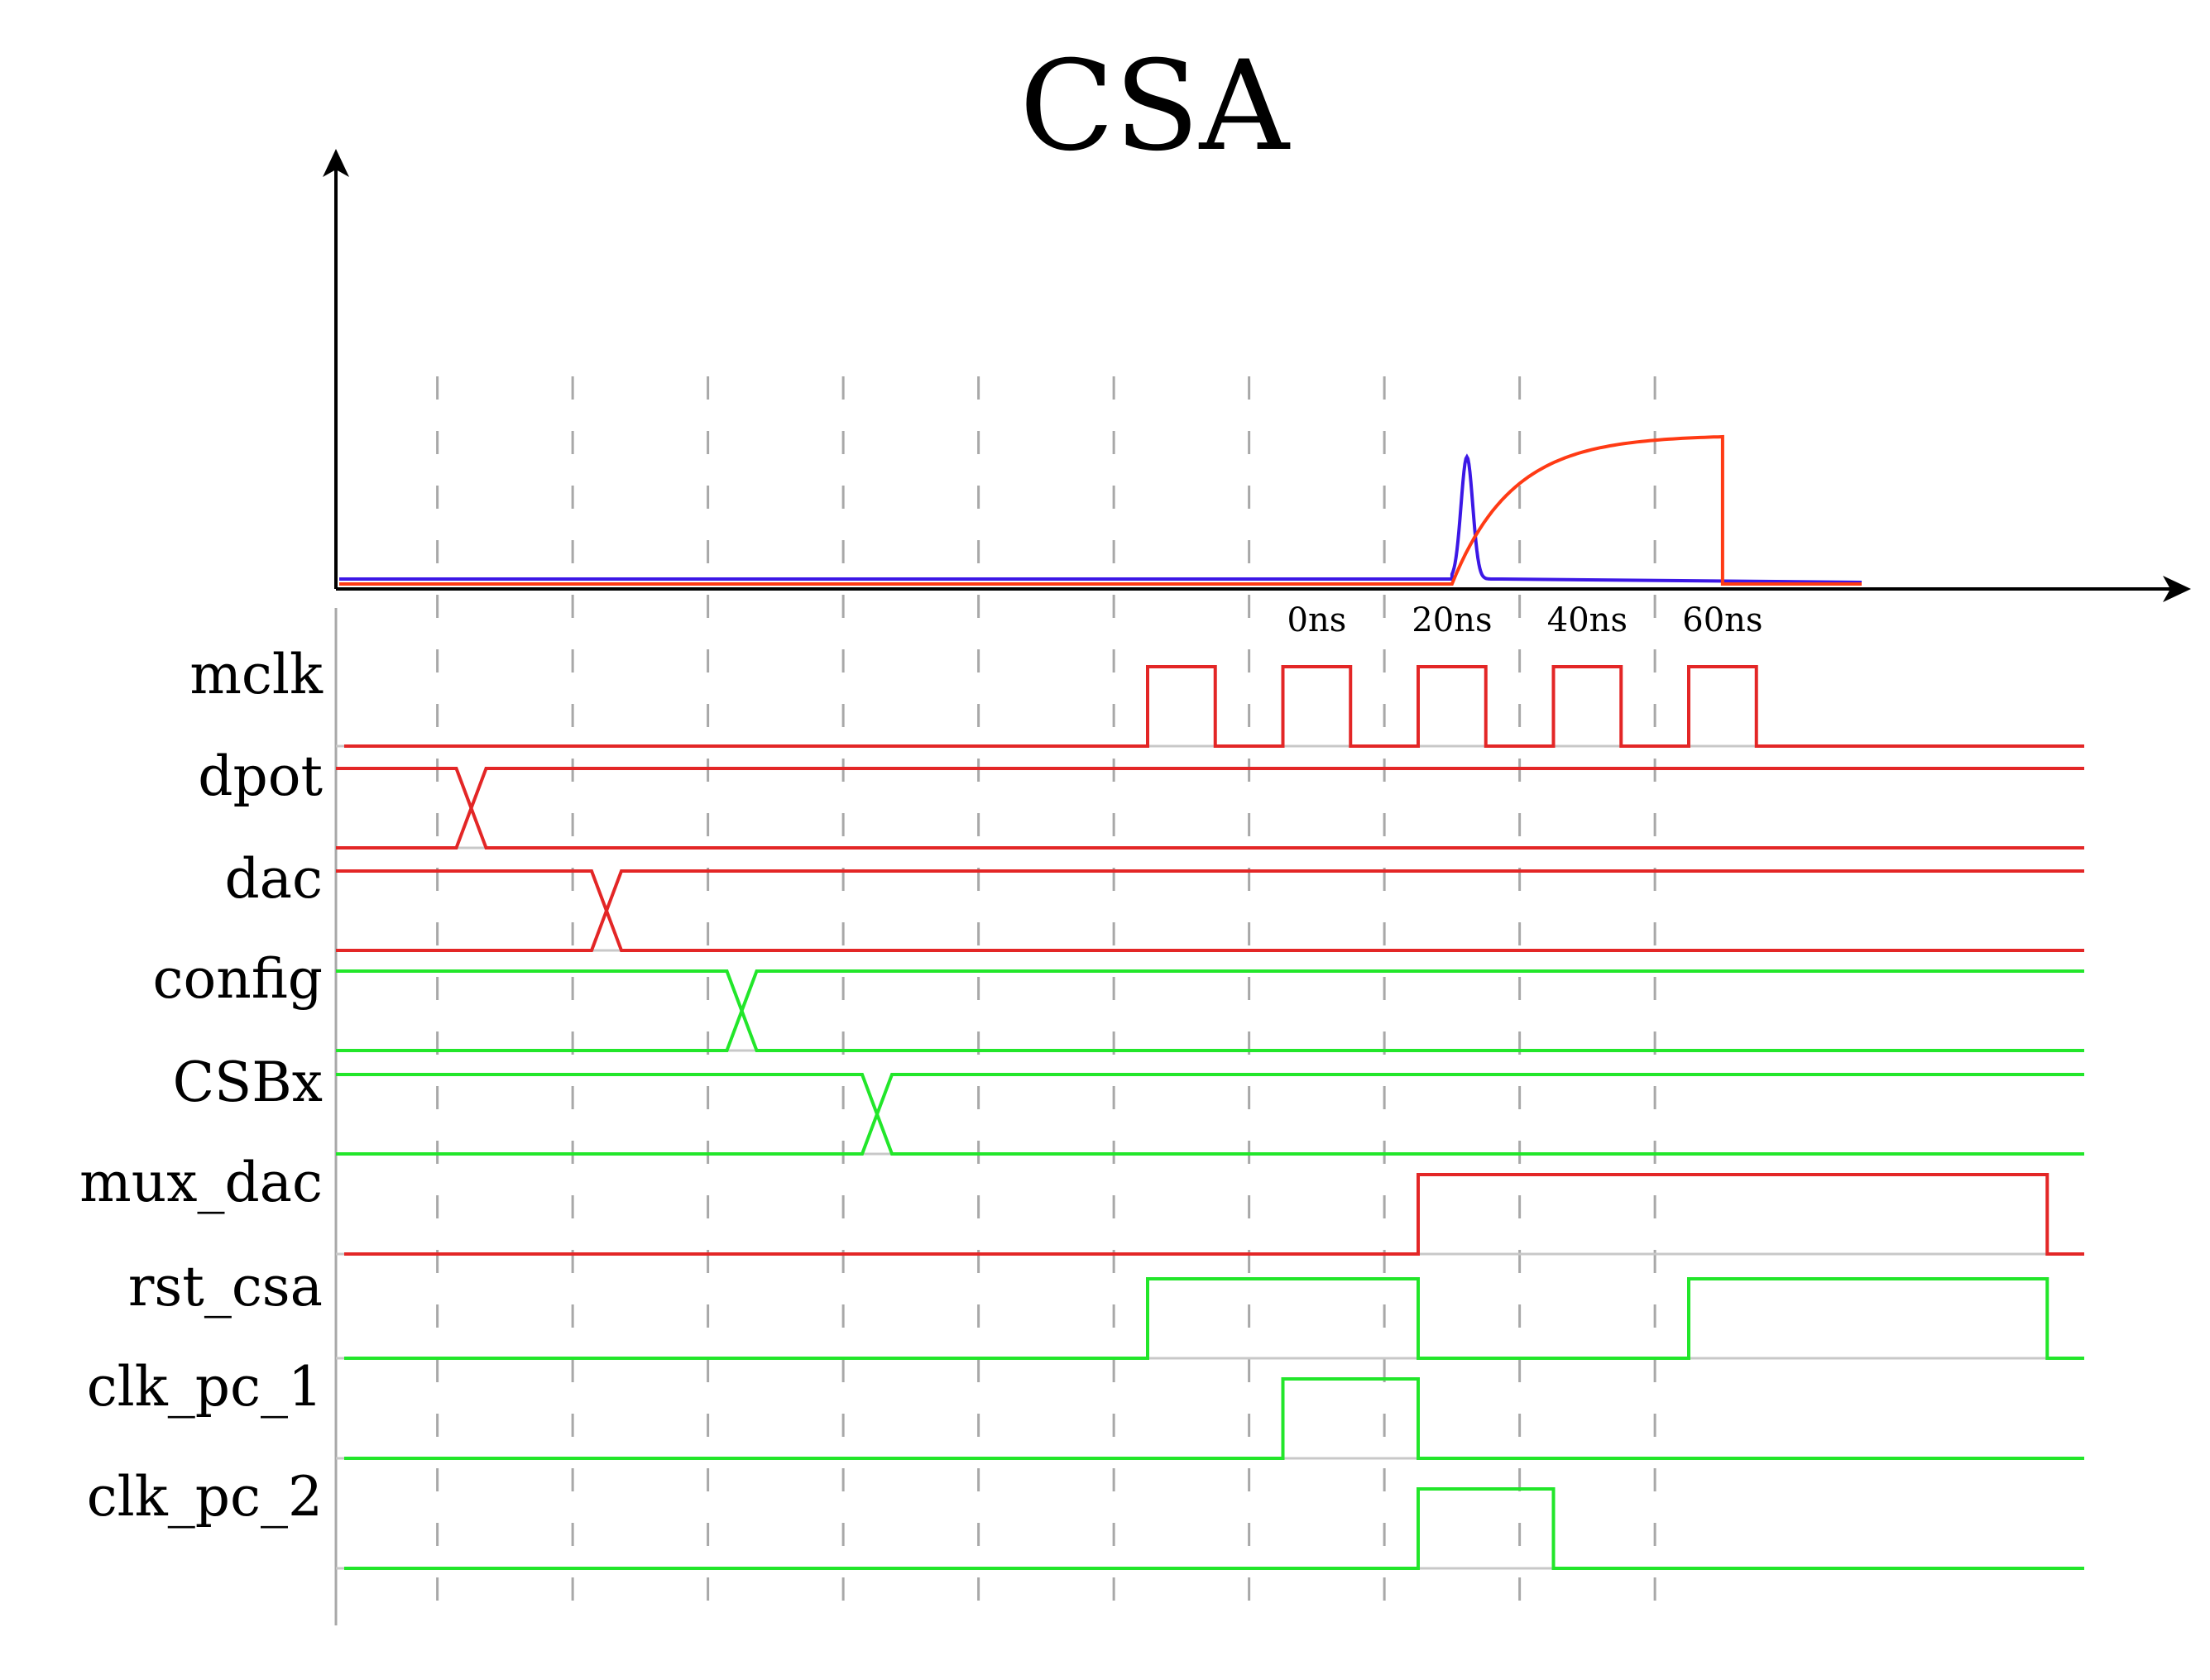 Image resolution: width=2210 pixels, height=1680 pixels. I want to click on integrator-waveform, so click(1100, 510).